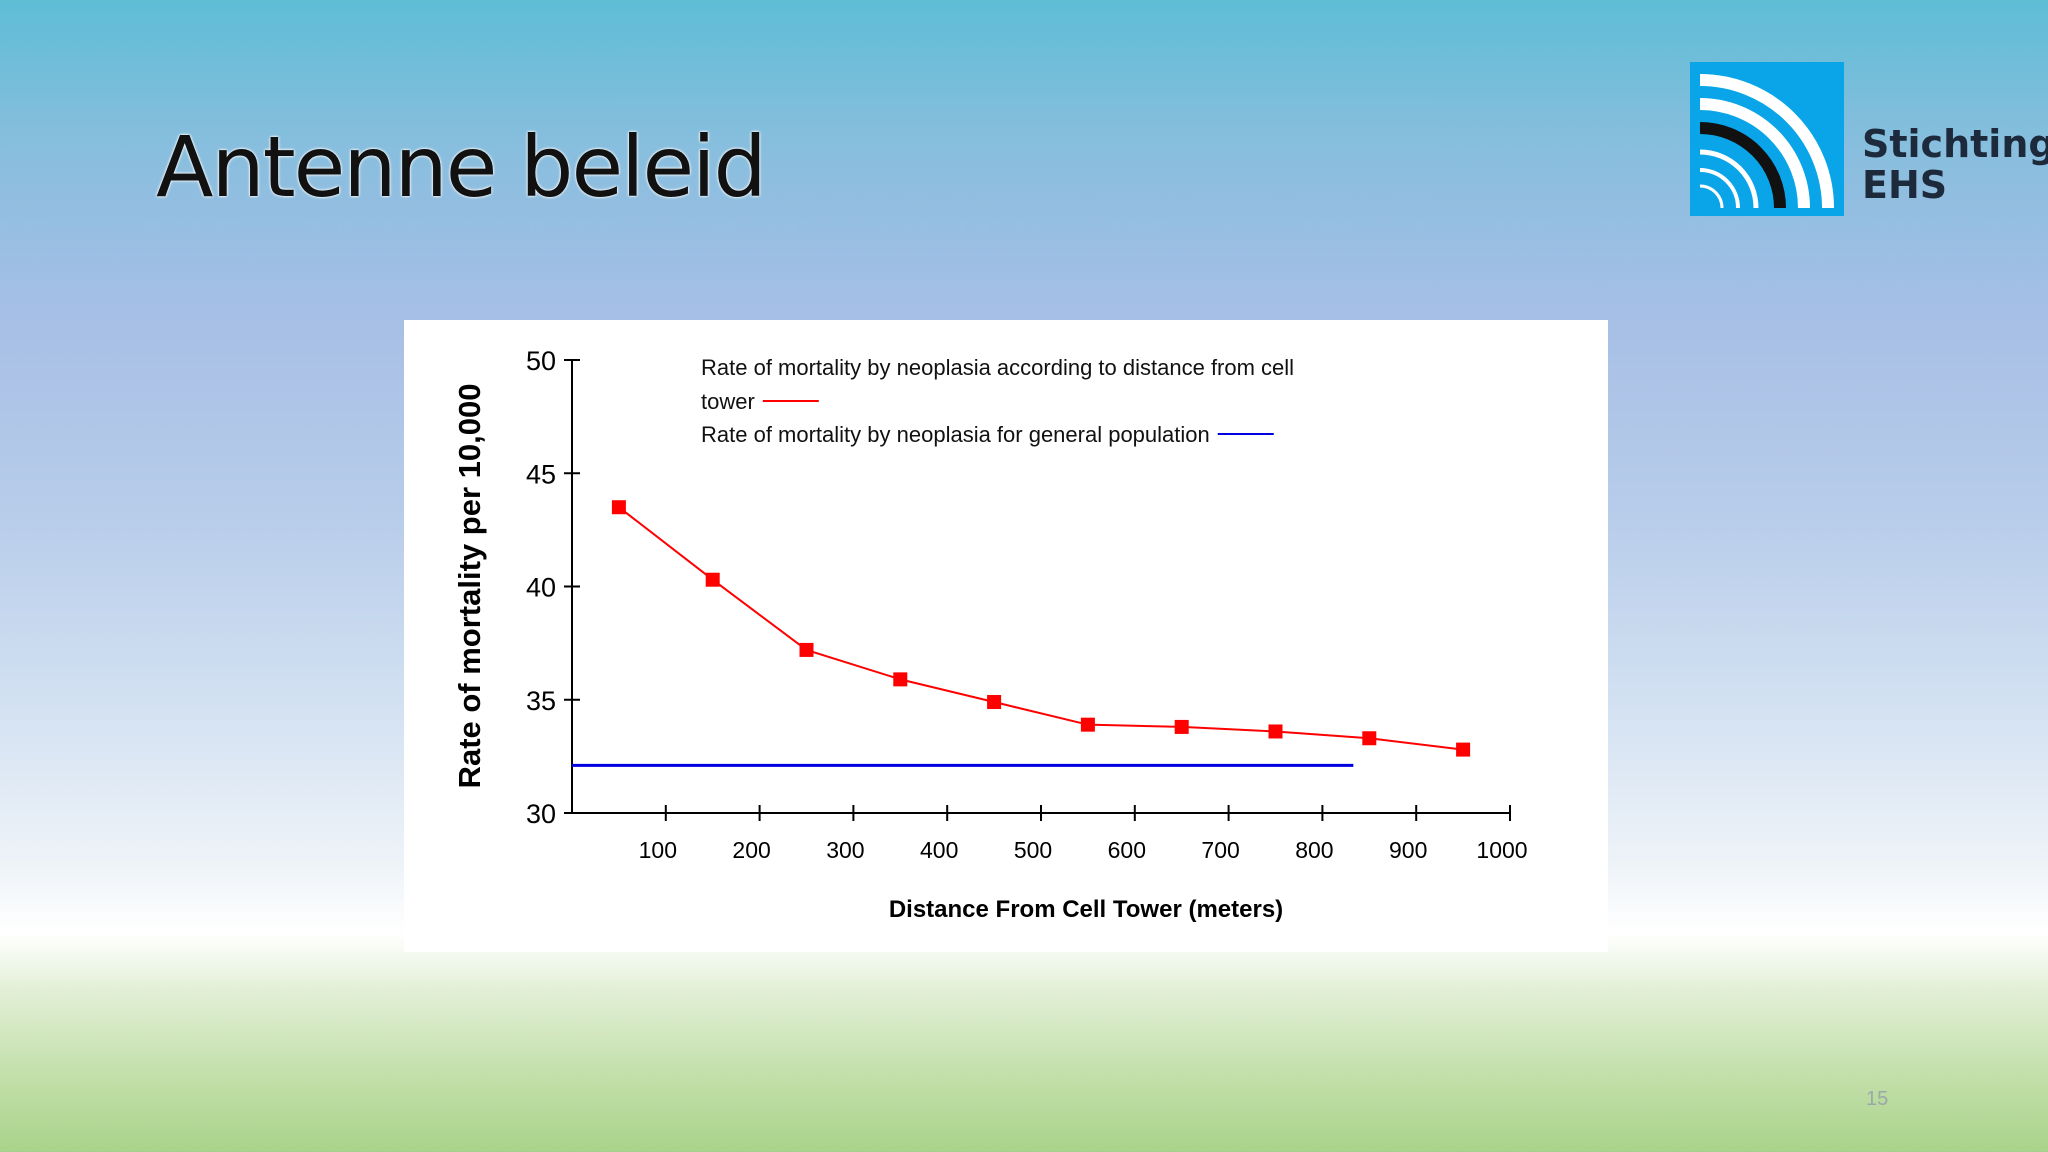 The height and width of the screenshot is (1152, 2048). What do you see at coordinates (658, 850) in the screenshot?
I see `x-tick-label: 100` at bounding box center [658, 850].